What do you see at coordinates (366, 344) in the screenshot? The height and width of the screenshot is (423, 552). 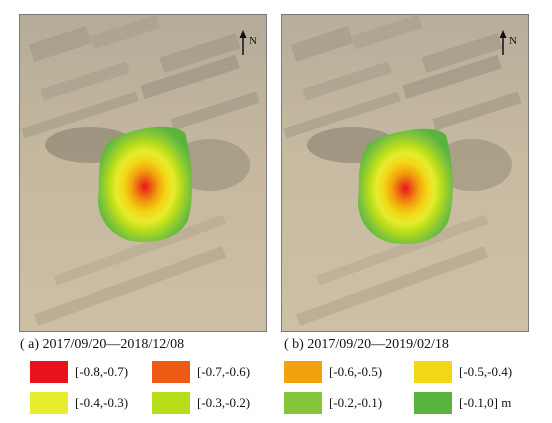 I see `caption-b: ( b) 2017/09/20—2019/02/18` at bounding box center [366, 344].